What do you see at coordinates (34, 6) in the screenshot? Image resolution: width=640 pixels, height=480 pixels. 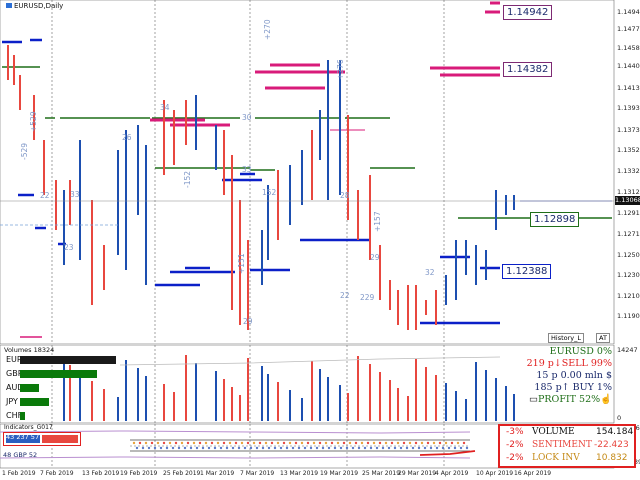 I see `symbol-tab: EURUSD,Daily` at bounding box center [34, 6].